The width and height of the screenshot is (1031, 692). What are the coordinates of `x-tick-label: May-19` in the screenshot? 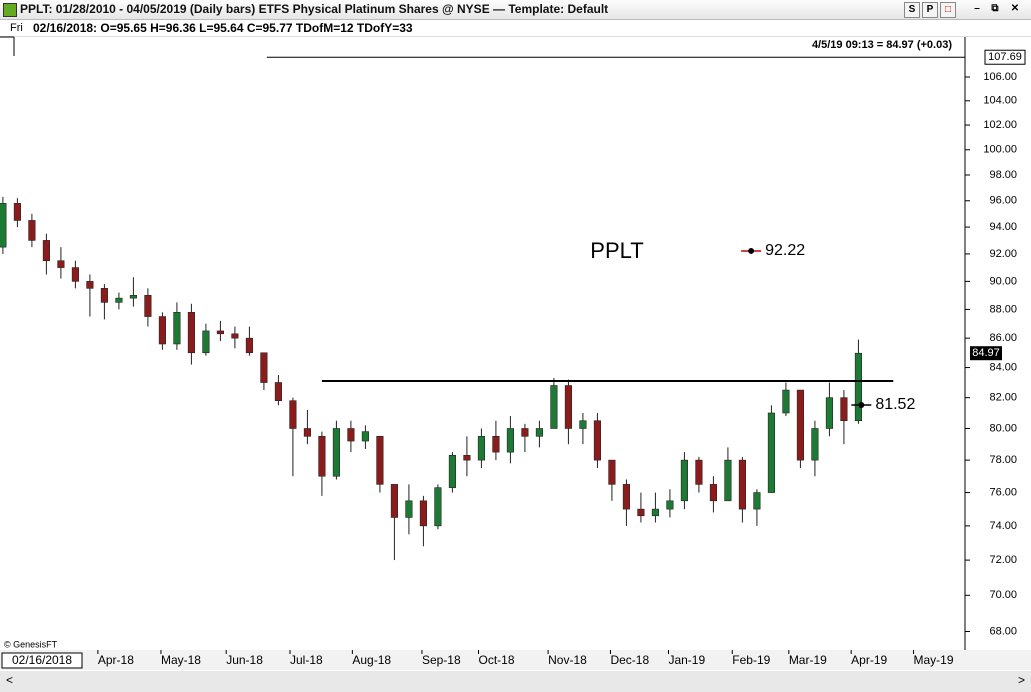 It's located at (934, 660).